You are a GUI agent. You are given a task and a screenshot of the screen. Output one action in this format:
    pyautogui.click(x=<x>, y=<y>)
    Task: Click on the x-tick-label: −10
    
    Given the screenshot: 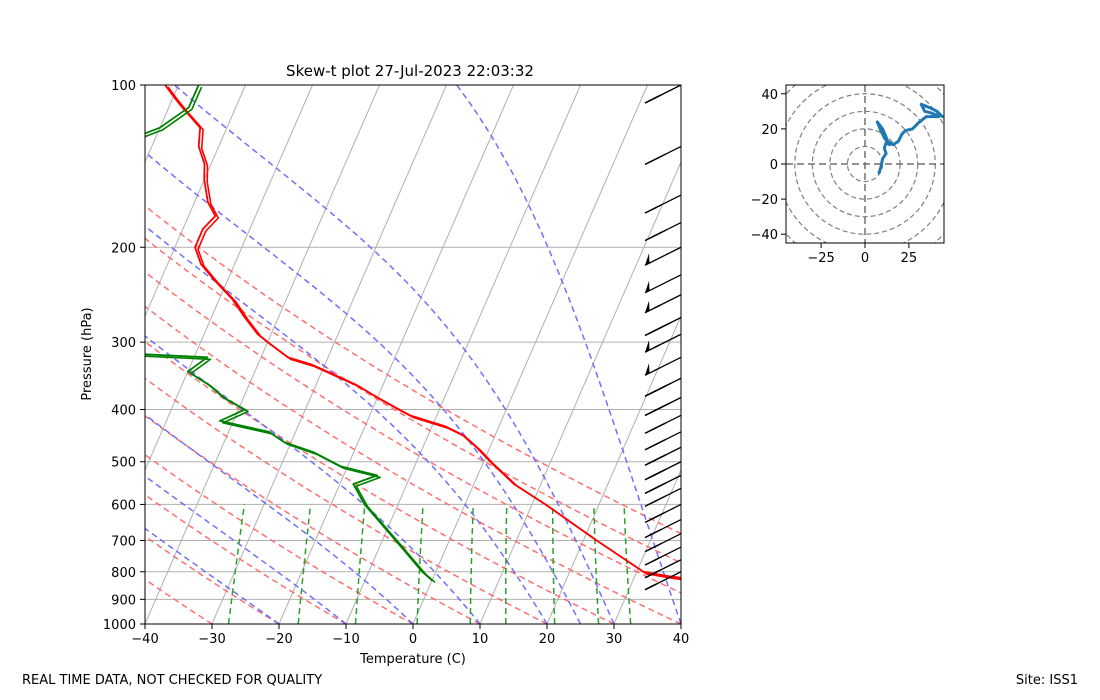 What is the action you would take?
    pyautogui.click(x=345, y=639)
    